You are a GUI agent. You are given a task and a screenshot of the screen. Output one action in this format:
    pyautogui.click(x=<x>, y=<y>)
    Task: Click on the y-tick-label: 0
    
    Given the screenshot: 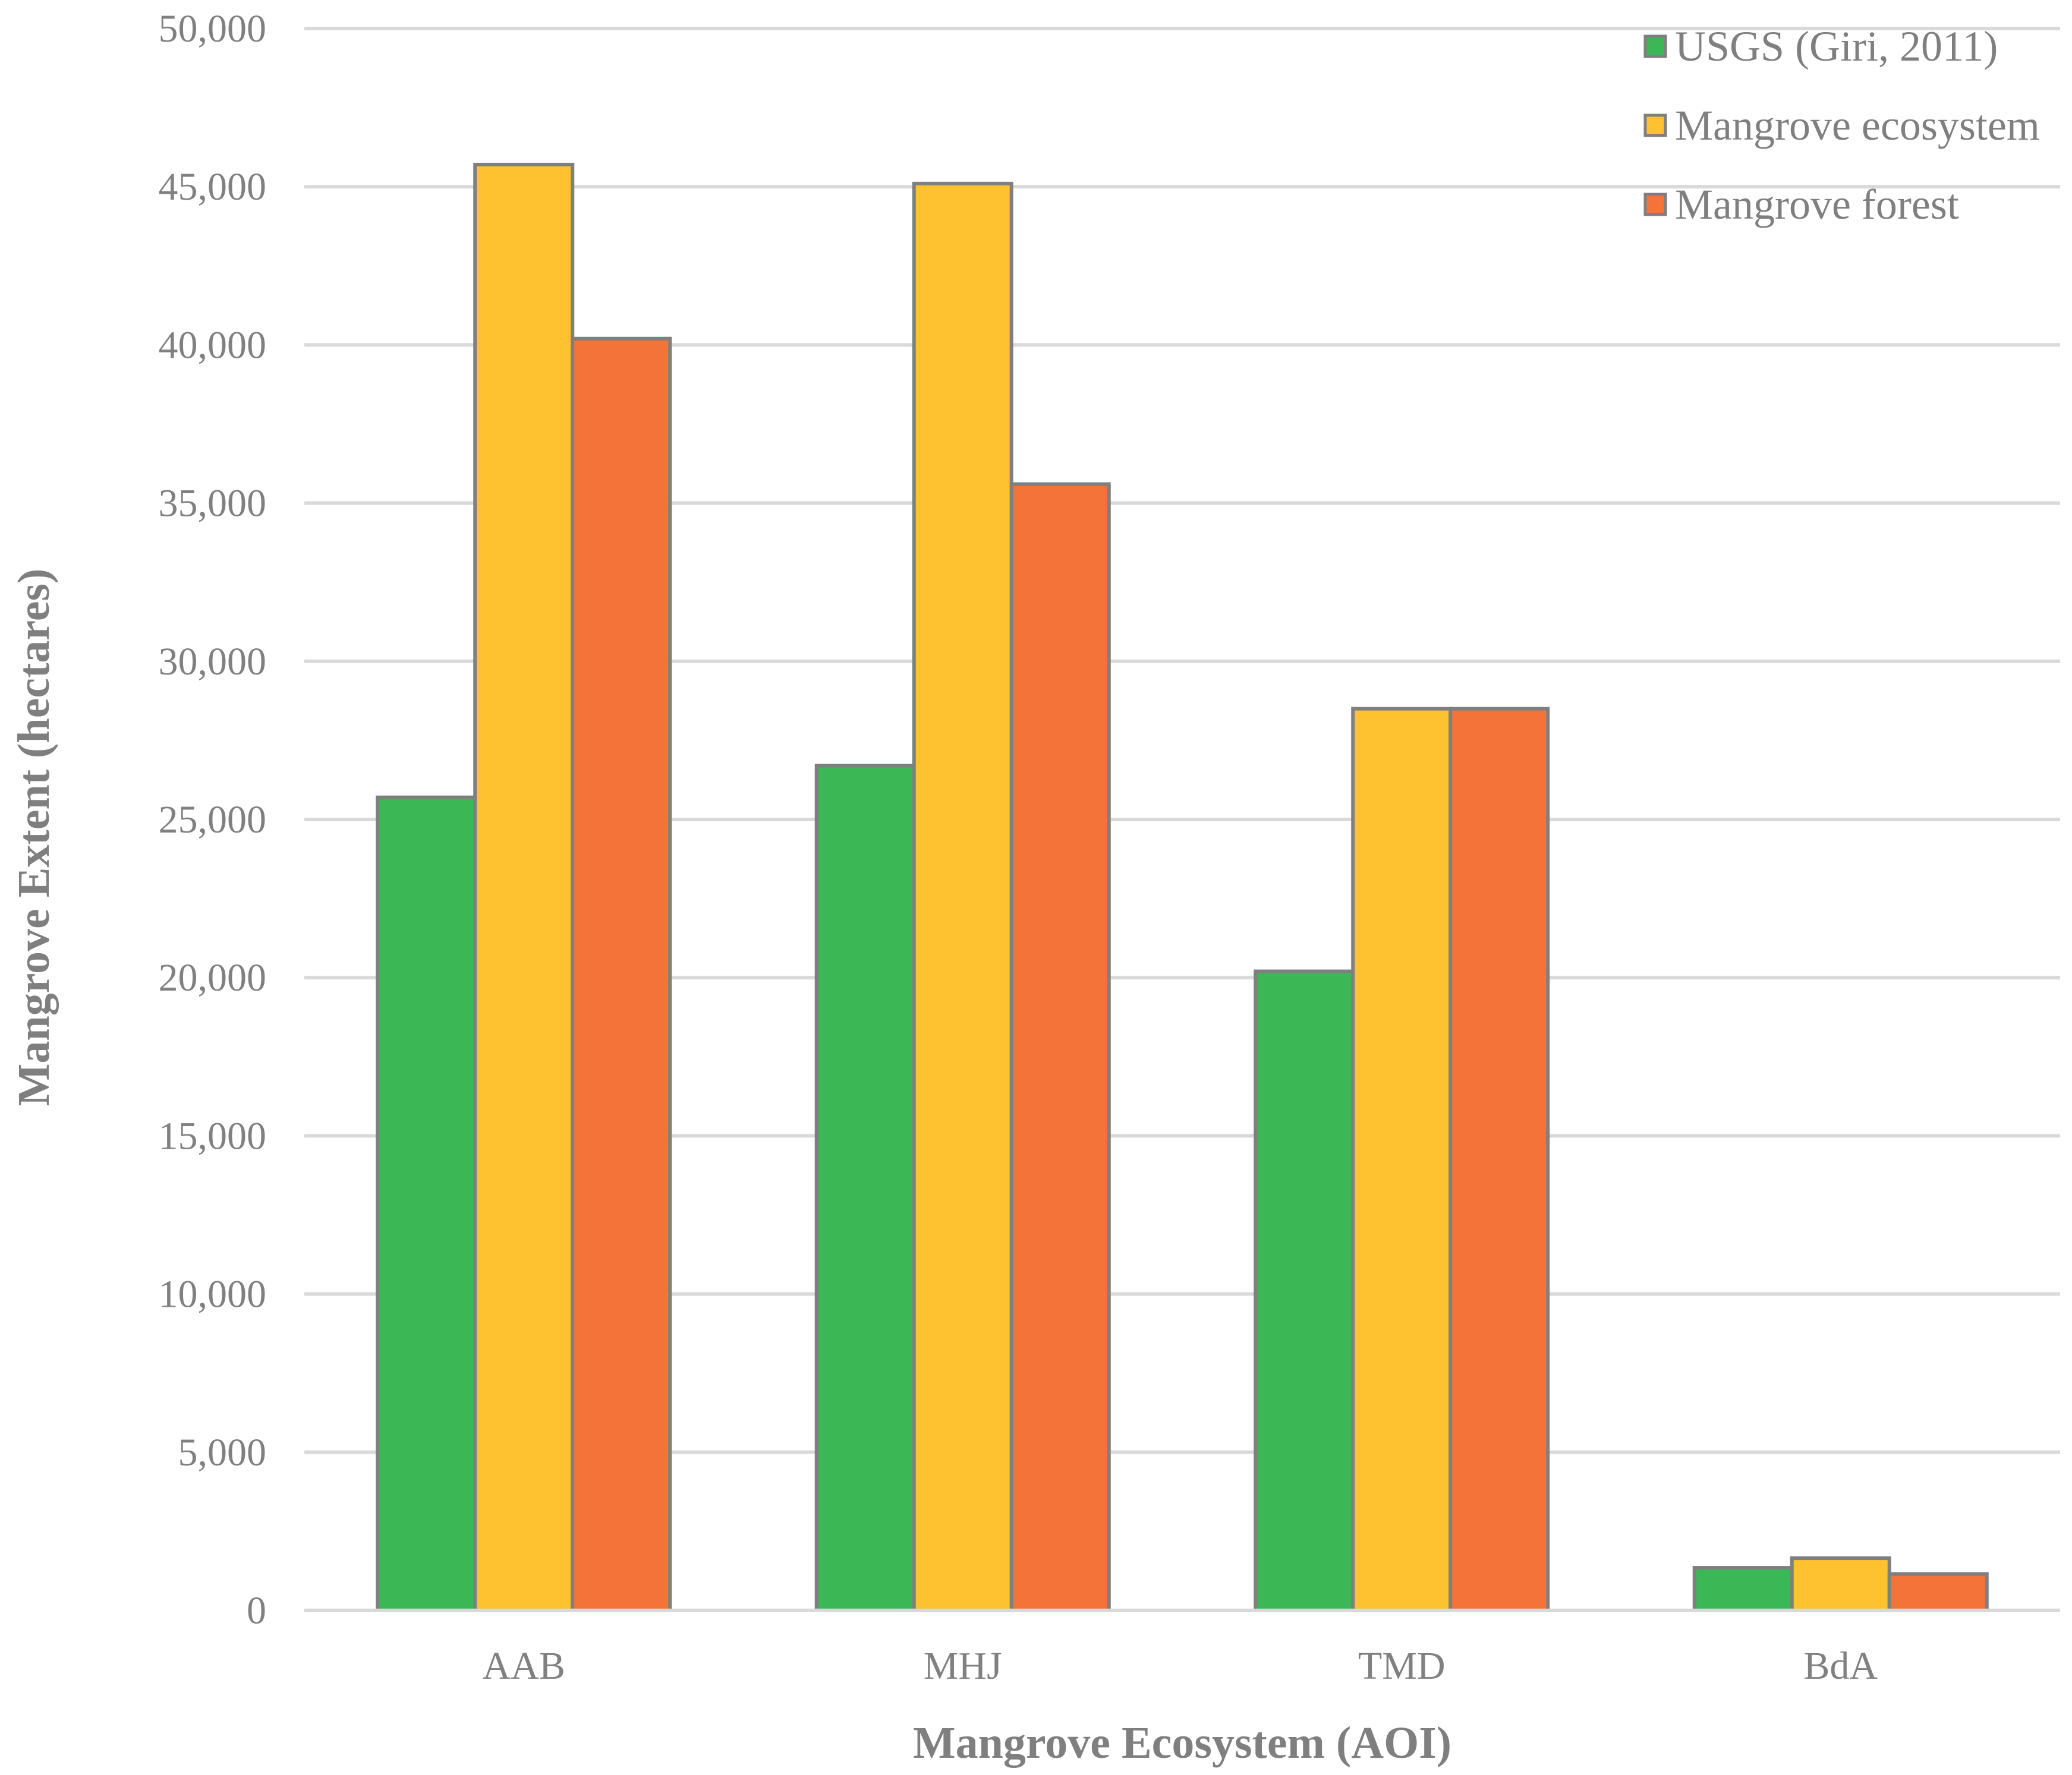 What is the action you would take?
    pyautogui.click(x=256, y=1610)
    